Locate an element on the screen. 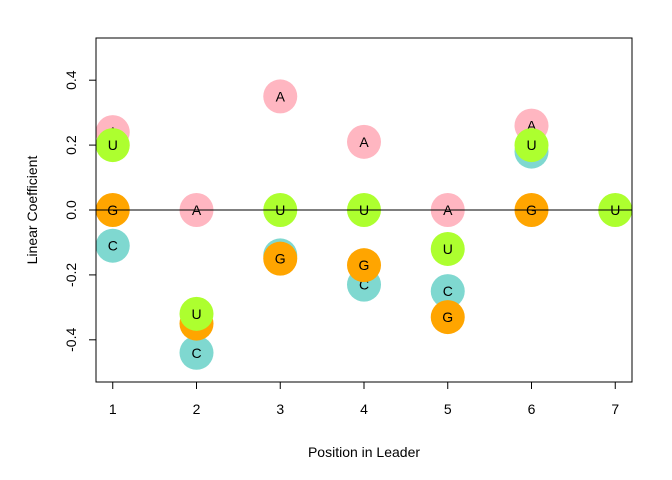 The height and width of the screenshot is (480, 672). x-tick-label: 2 is located at coordinates (197, 409).